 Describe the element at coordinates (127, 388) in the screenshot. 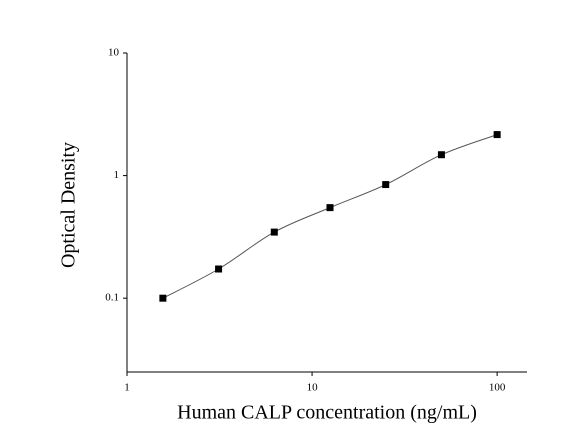

I see `x-tick-label: 1` at that location.